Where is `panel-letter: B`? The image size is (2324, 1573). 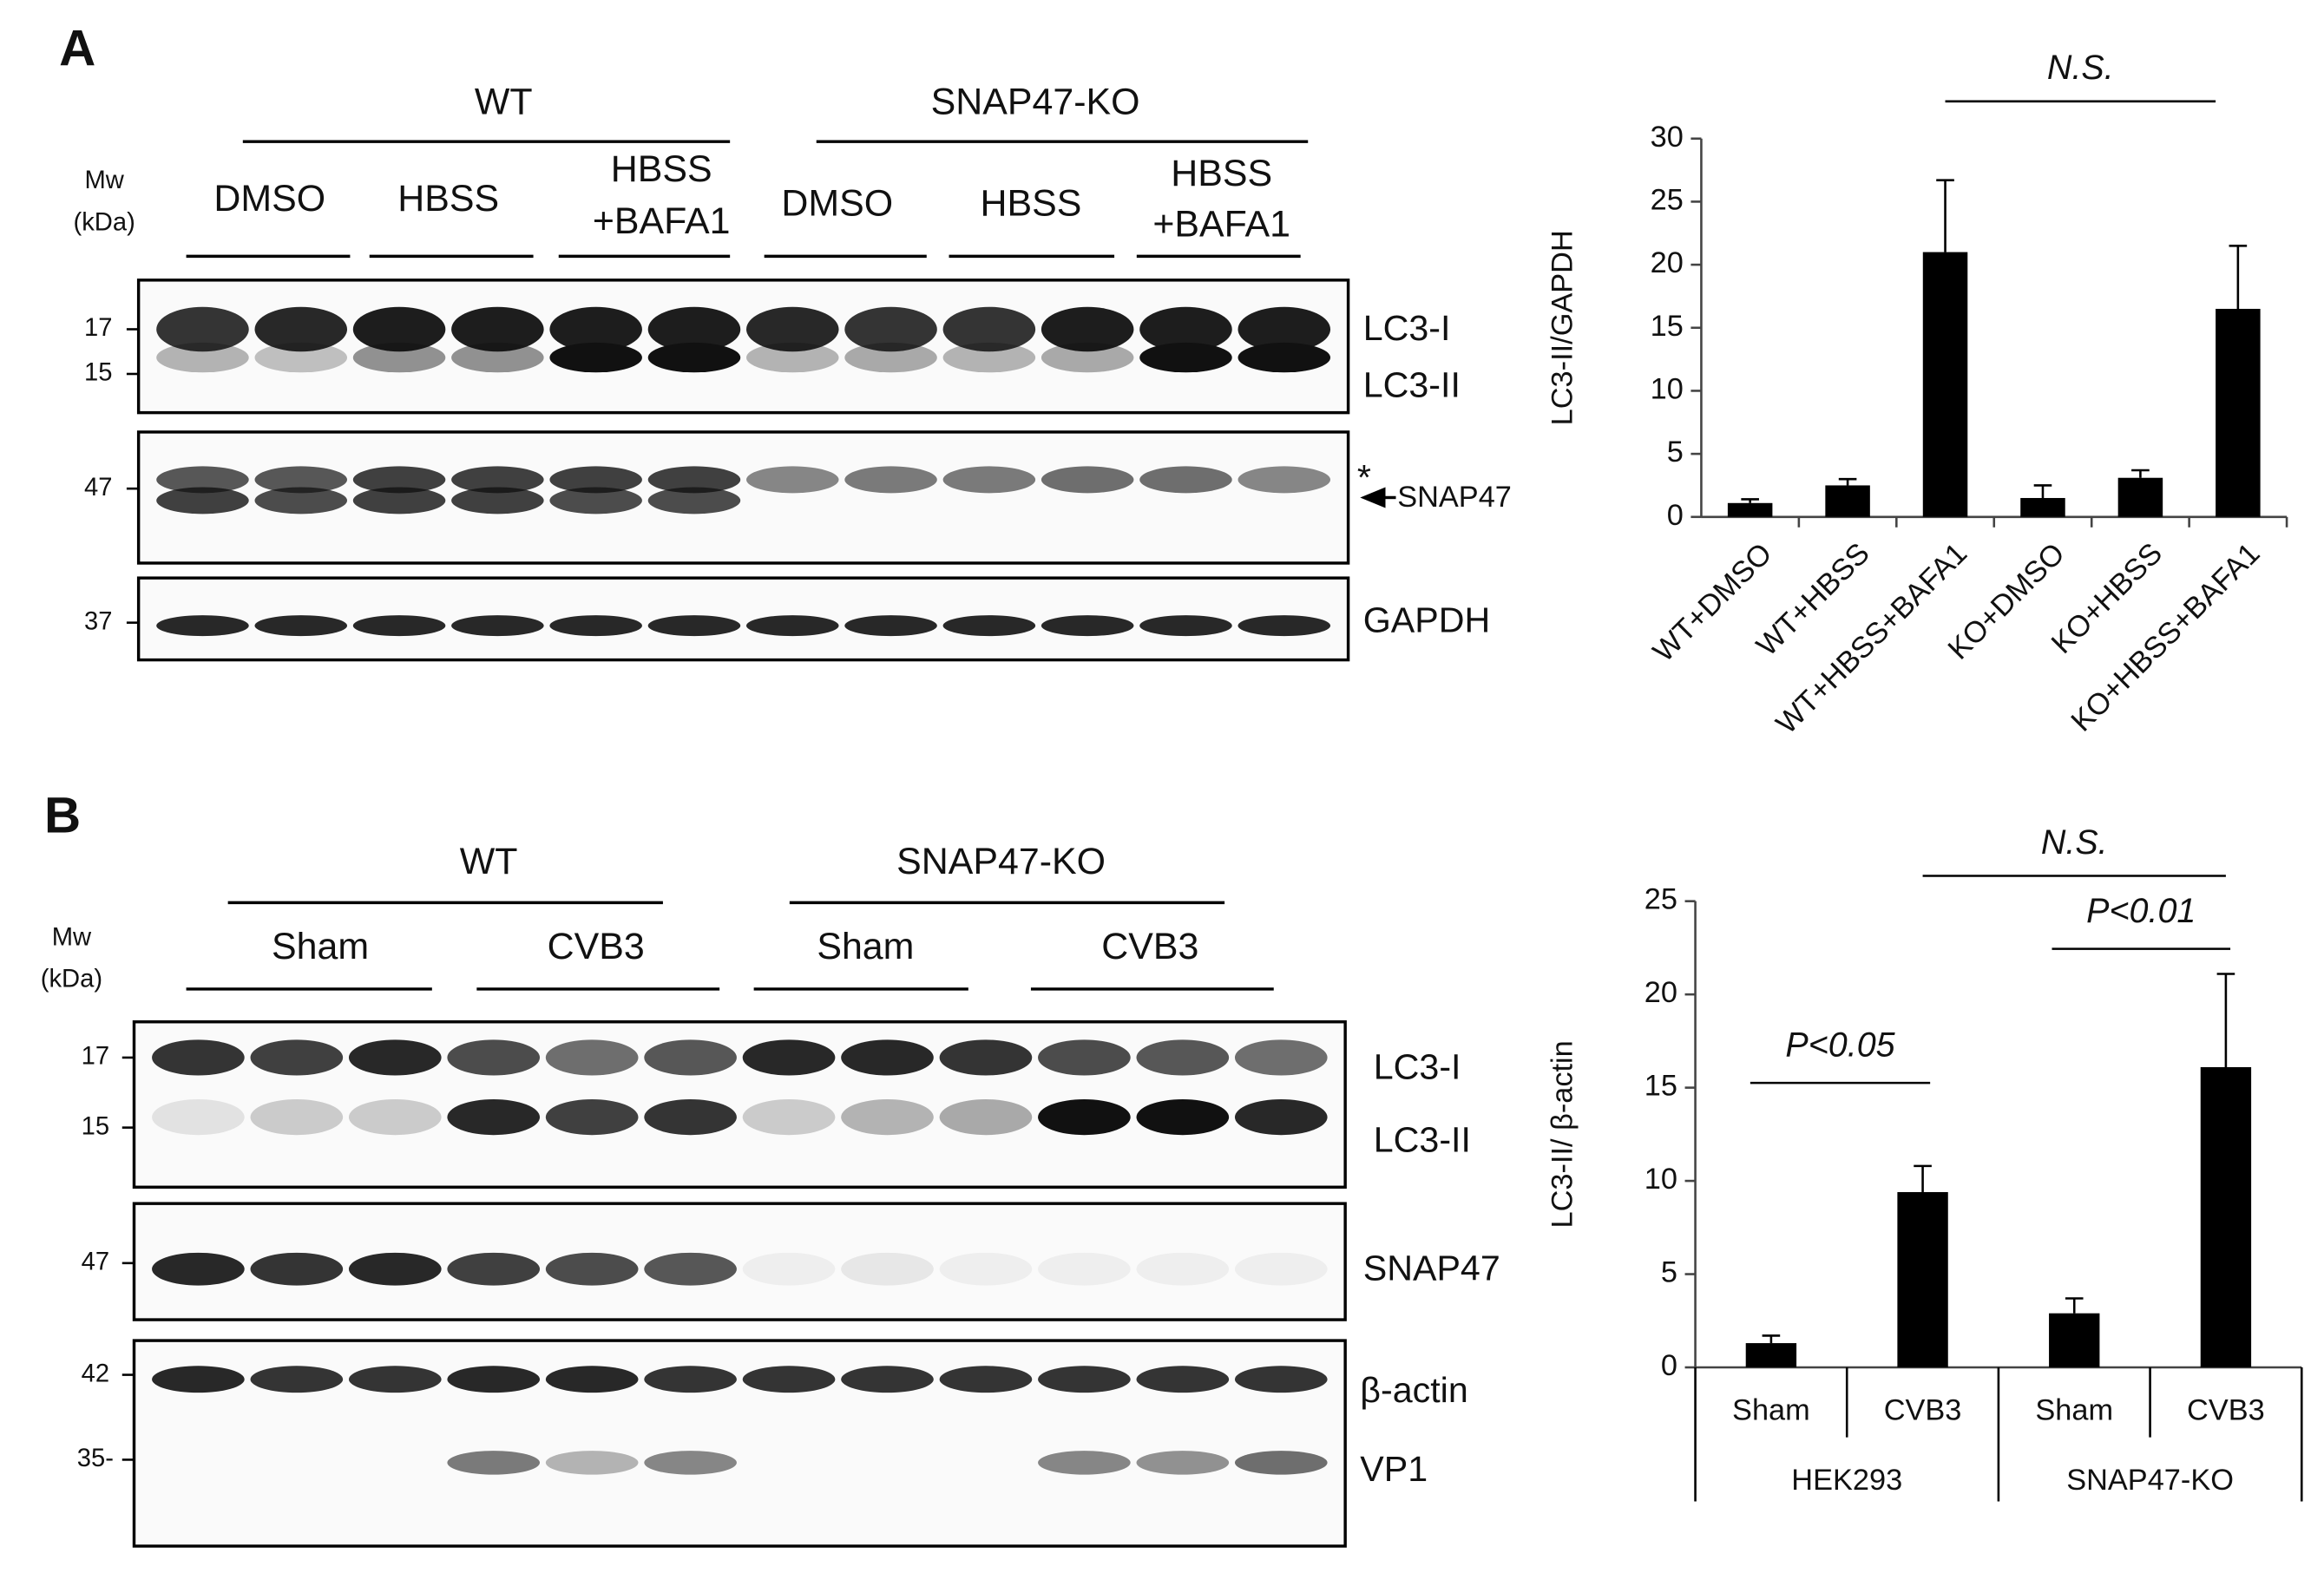 panel-letter: B is located at coordinates (63, 816).